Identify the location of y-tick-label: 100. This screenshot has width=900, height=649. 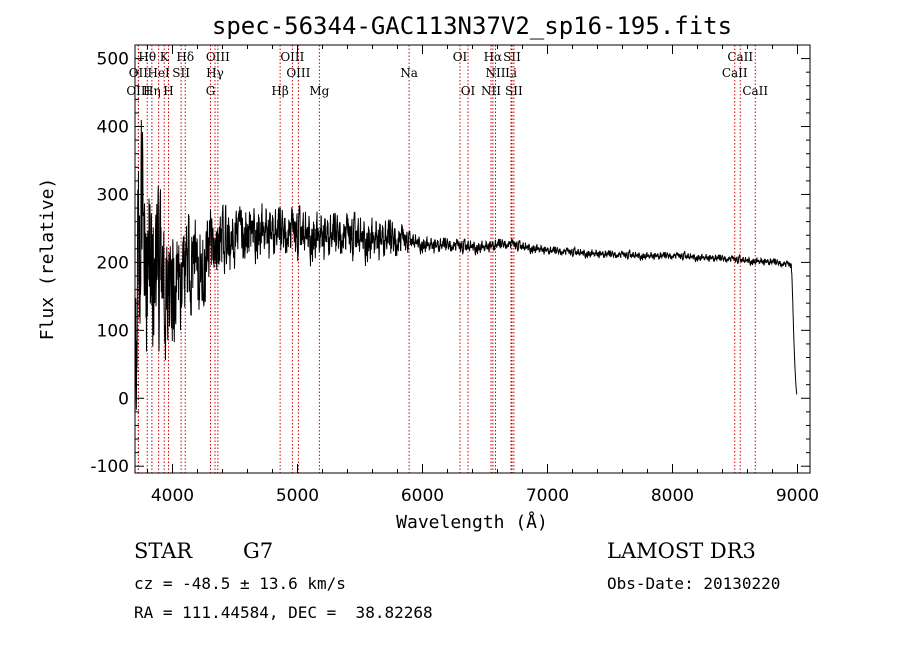
(113, 331).